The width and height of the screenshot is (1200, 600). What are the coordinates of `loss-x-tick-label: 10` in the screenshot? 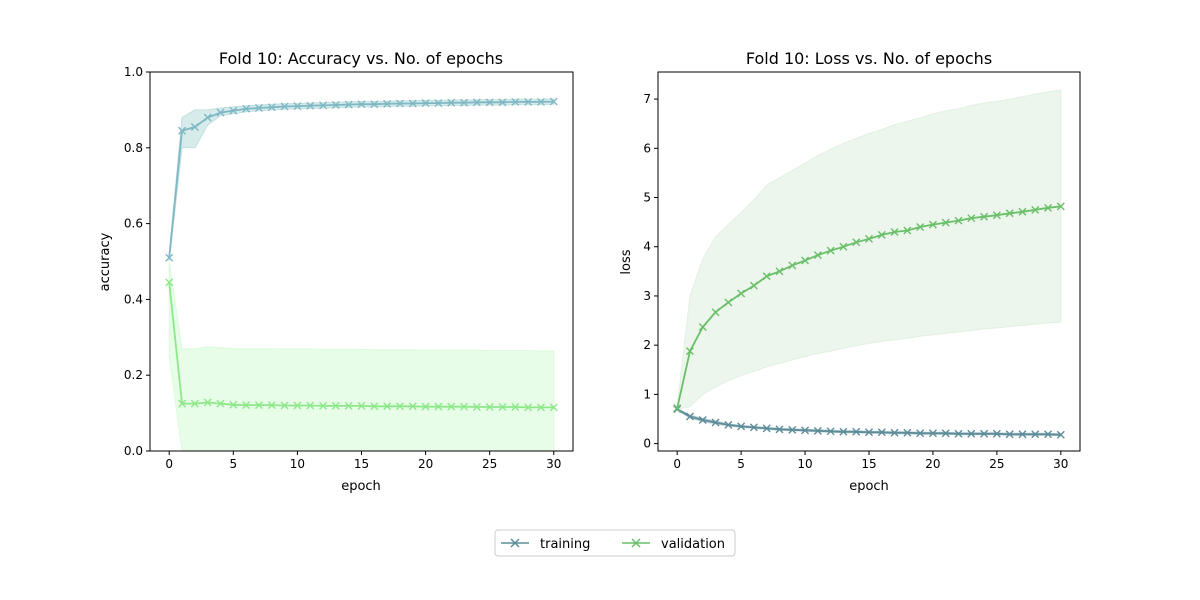 It's located at (804, 464).